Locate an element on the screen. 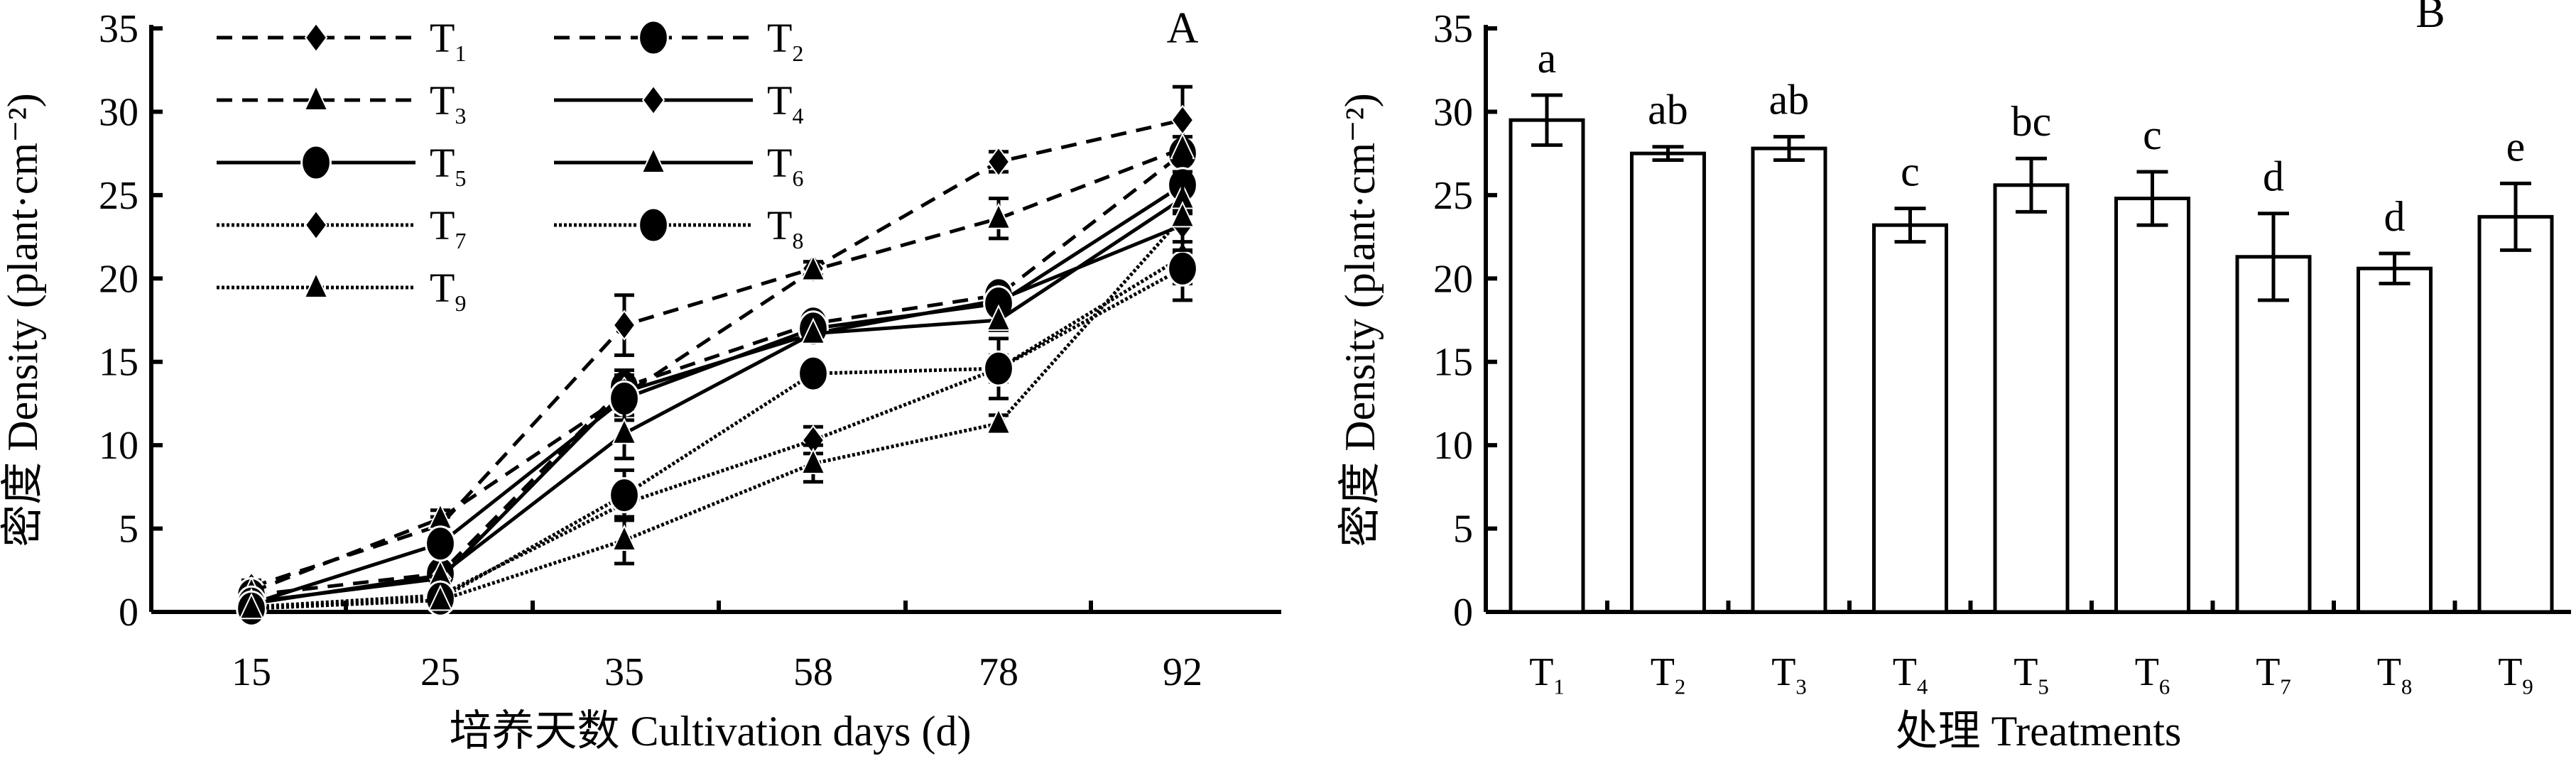 This screenshot has width=2576, height=761. bar-T3 is located at coordinates (1789, 380).